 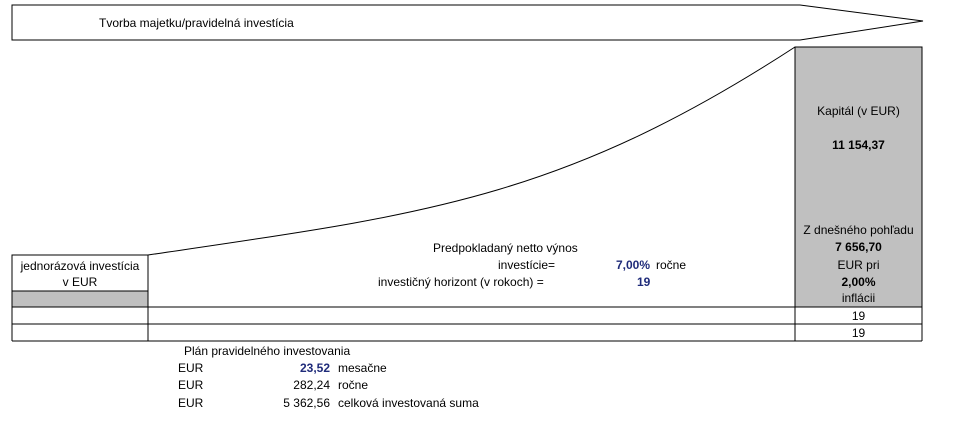 What do you see at coordinates (311, 385) in the screenshot?
I see `plan-row-amount: 282,24` at bounding box center [311, 385].